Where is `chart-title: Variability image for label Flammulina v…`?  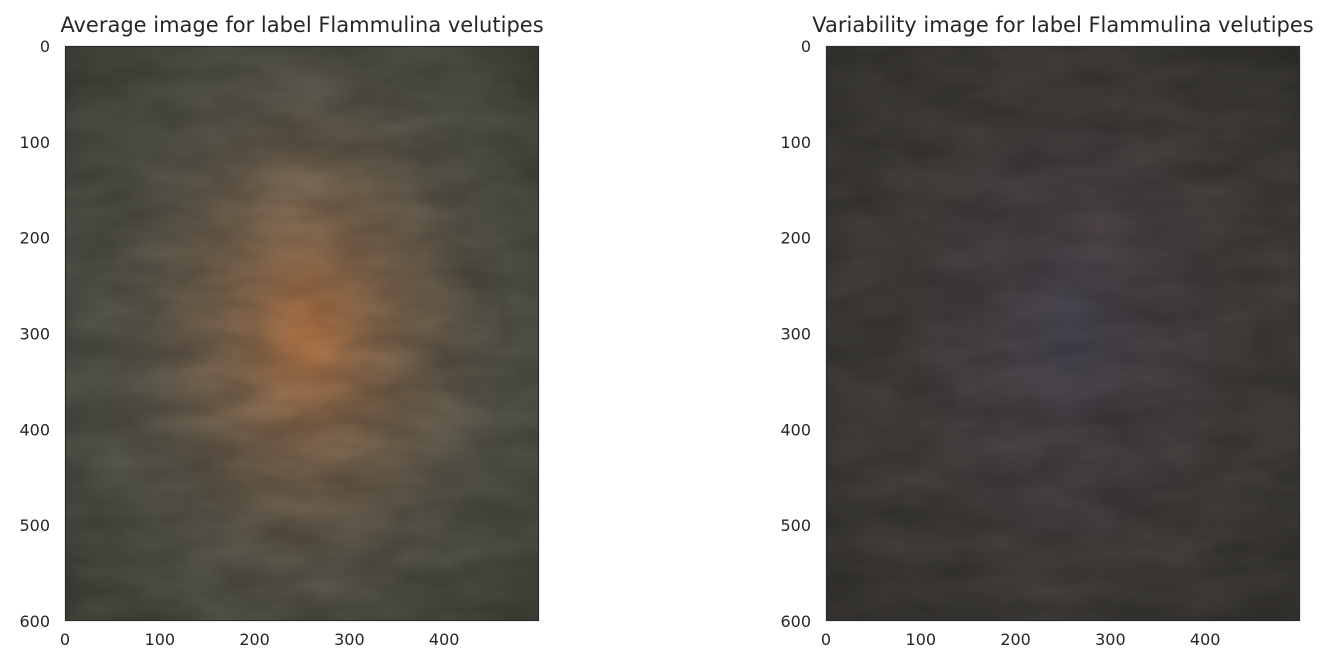
chart-title: Variability image for label Flammulina v… is located at coordinates (1063, 25).